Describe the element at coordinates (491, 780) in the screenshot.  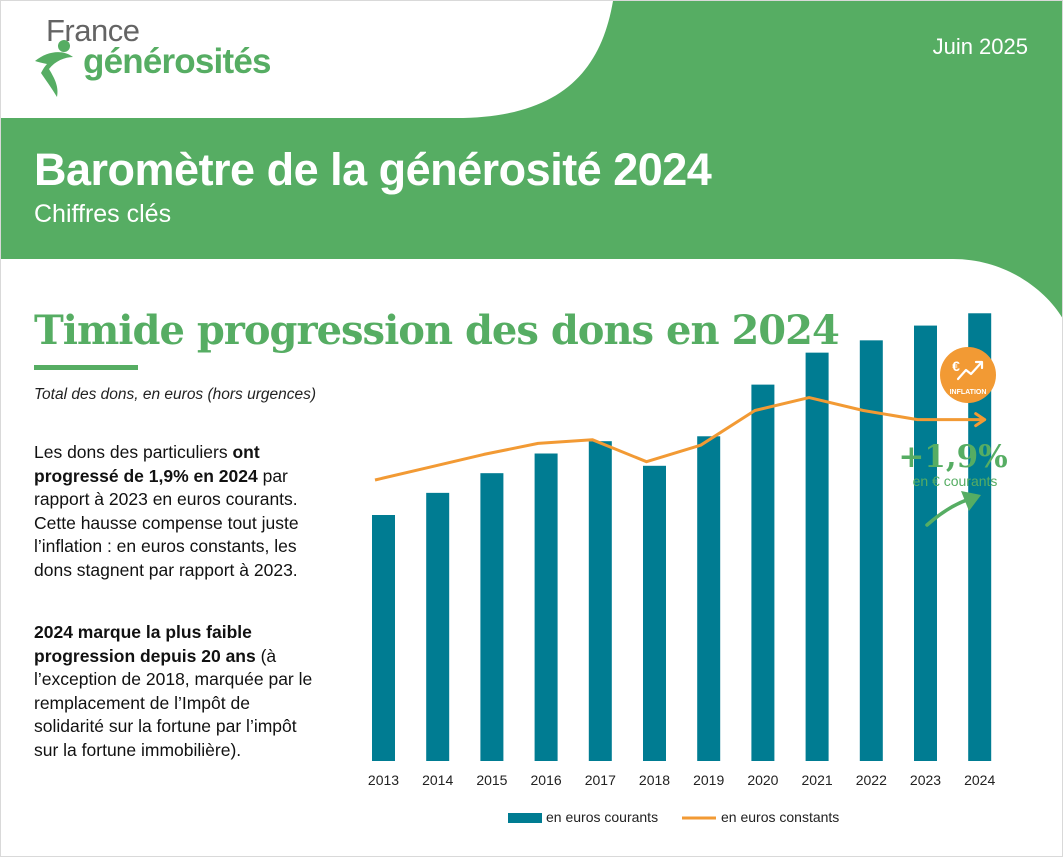
I see `x-tick-2015: 2015` at that location.